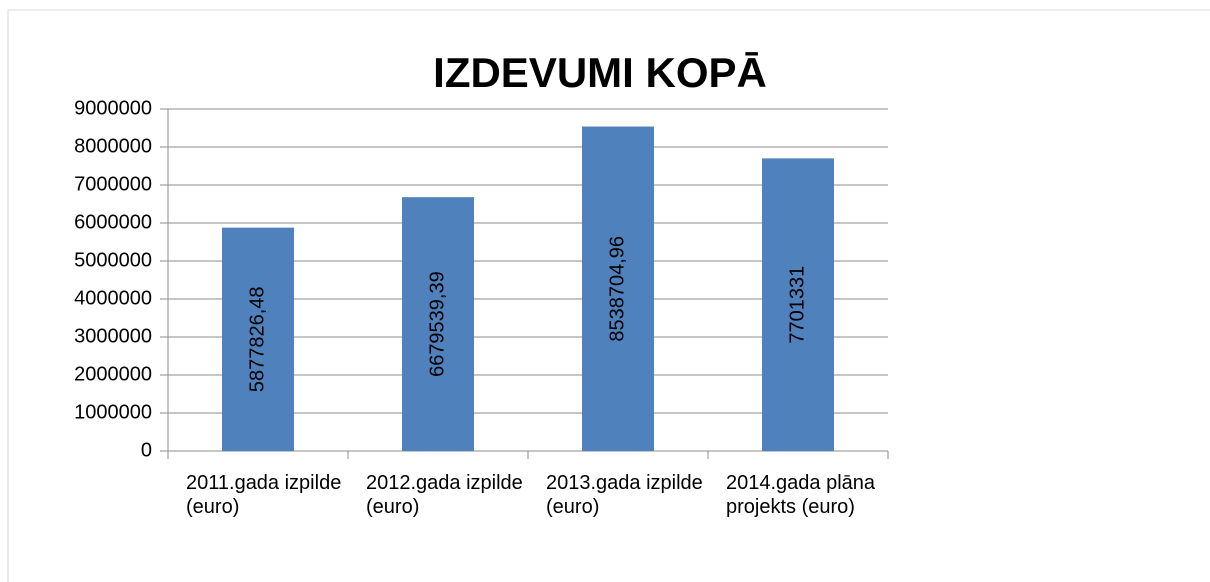 Image resolution: width=1210 pixels, height=582 pixels. What do you see at coordinates (113, 184) in the screenshot?
I see `y-tick-label: 7000000` at bounding box center [113, 184].